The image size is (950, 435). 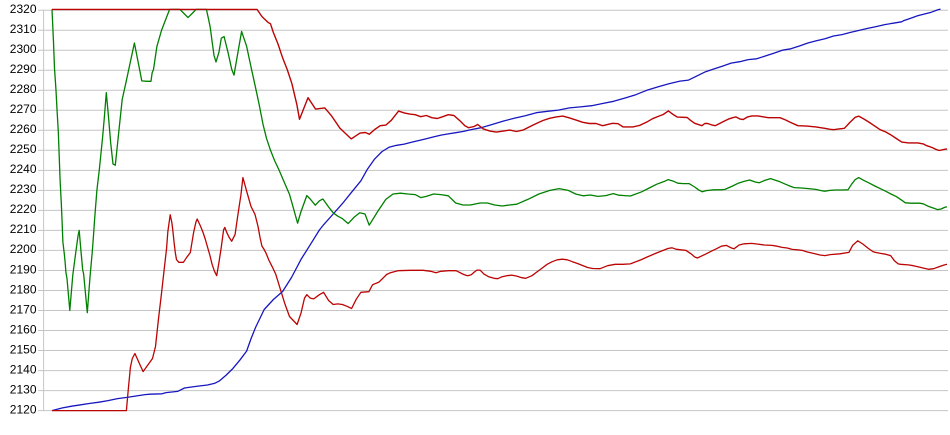 I want to click on svg-text: 2320, so click(x=23, y=9).